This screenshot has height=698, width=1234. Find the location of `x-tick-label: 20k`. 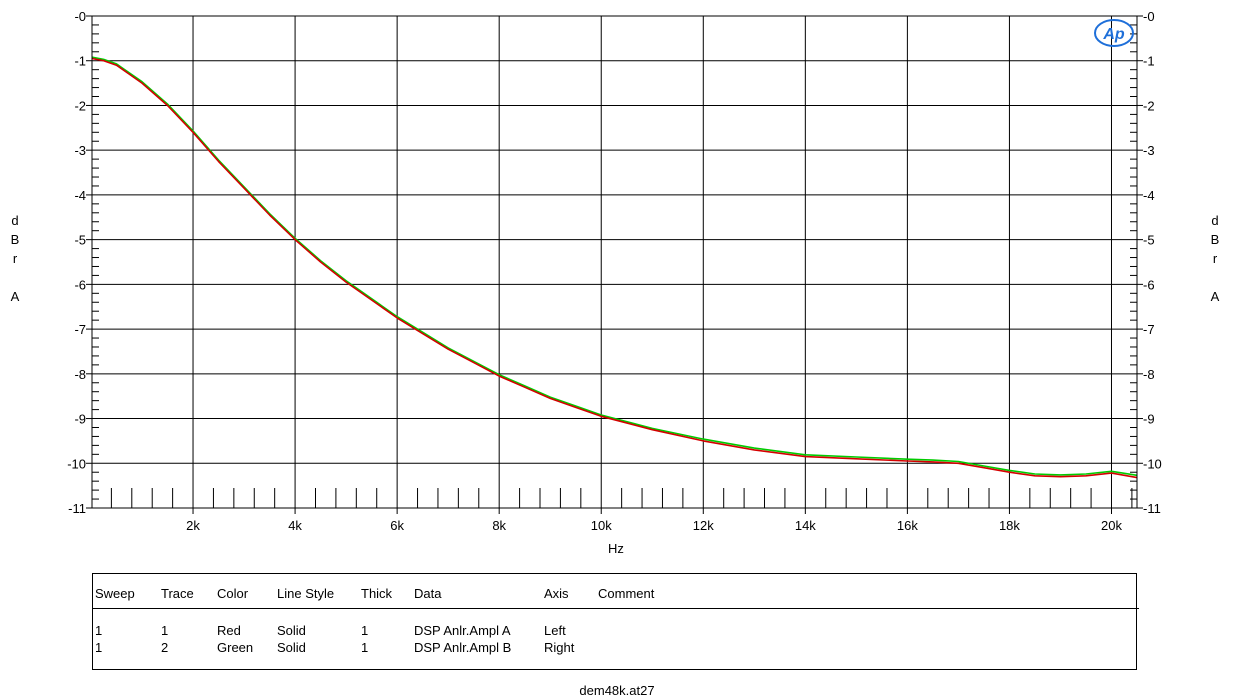

x-tick-label: 20k is located at coordinates (1111, 525).